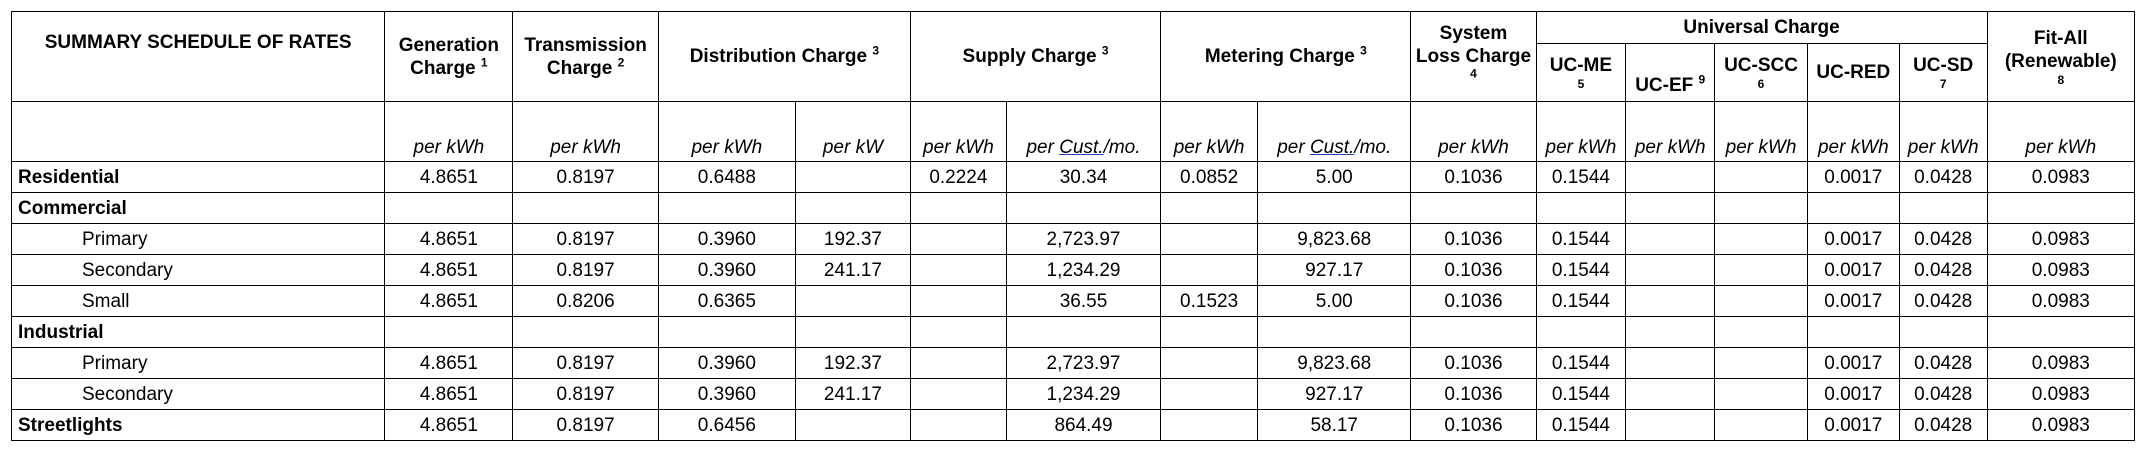 This screenshot has width=2141, height=451. What do you see at coordinates (1473, 56) in the screenshot?
I see `system-loss-charge-header: System Loss Charge 4` at bounding box center [1473, 56].